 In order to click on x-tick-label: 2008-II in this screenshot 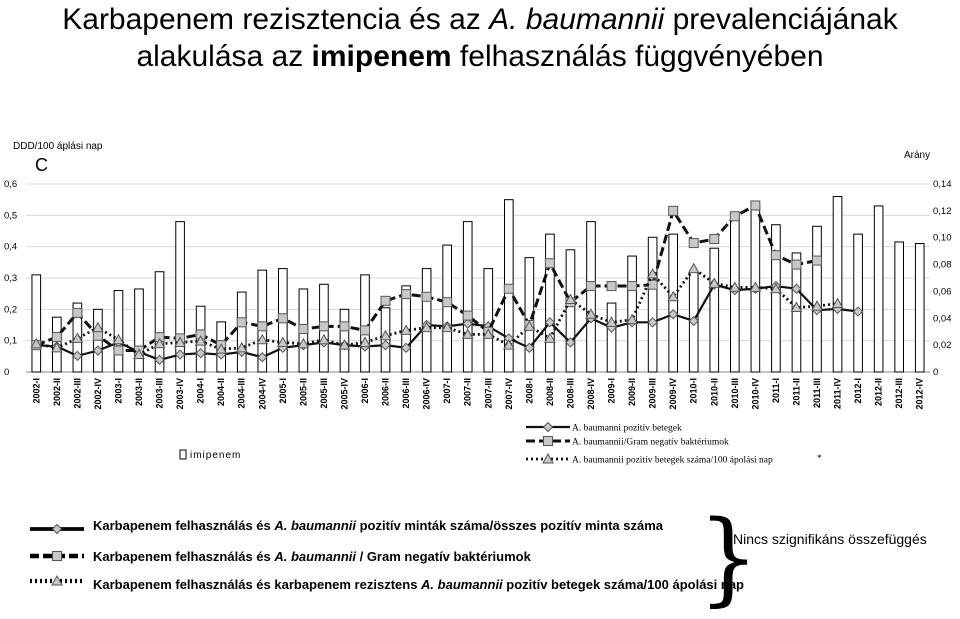, I will do `click(550, 392)`.